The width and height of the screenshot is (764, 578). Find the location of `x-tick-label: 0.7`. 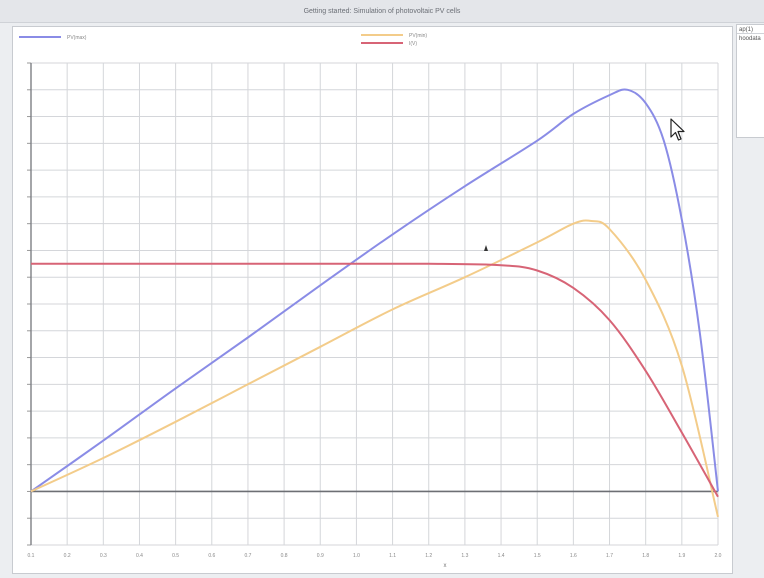

x-tick-label: 0.7 is located at coordinates (247, 556).